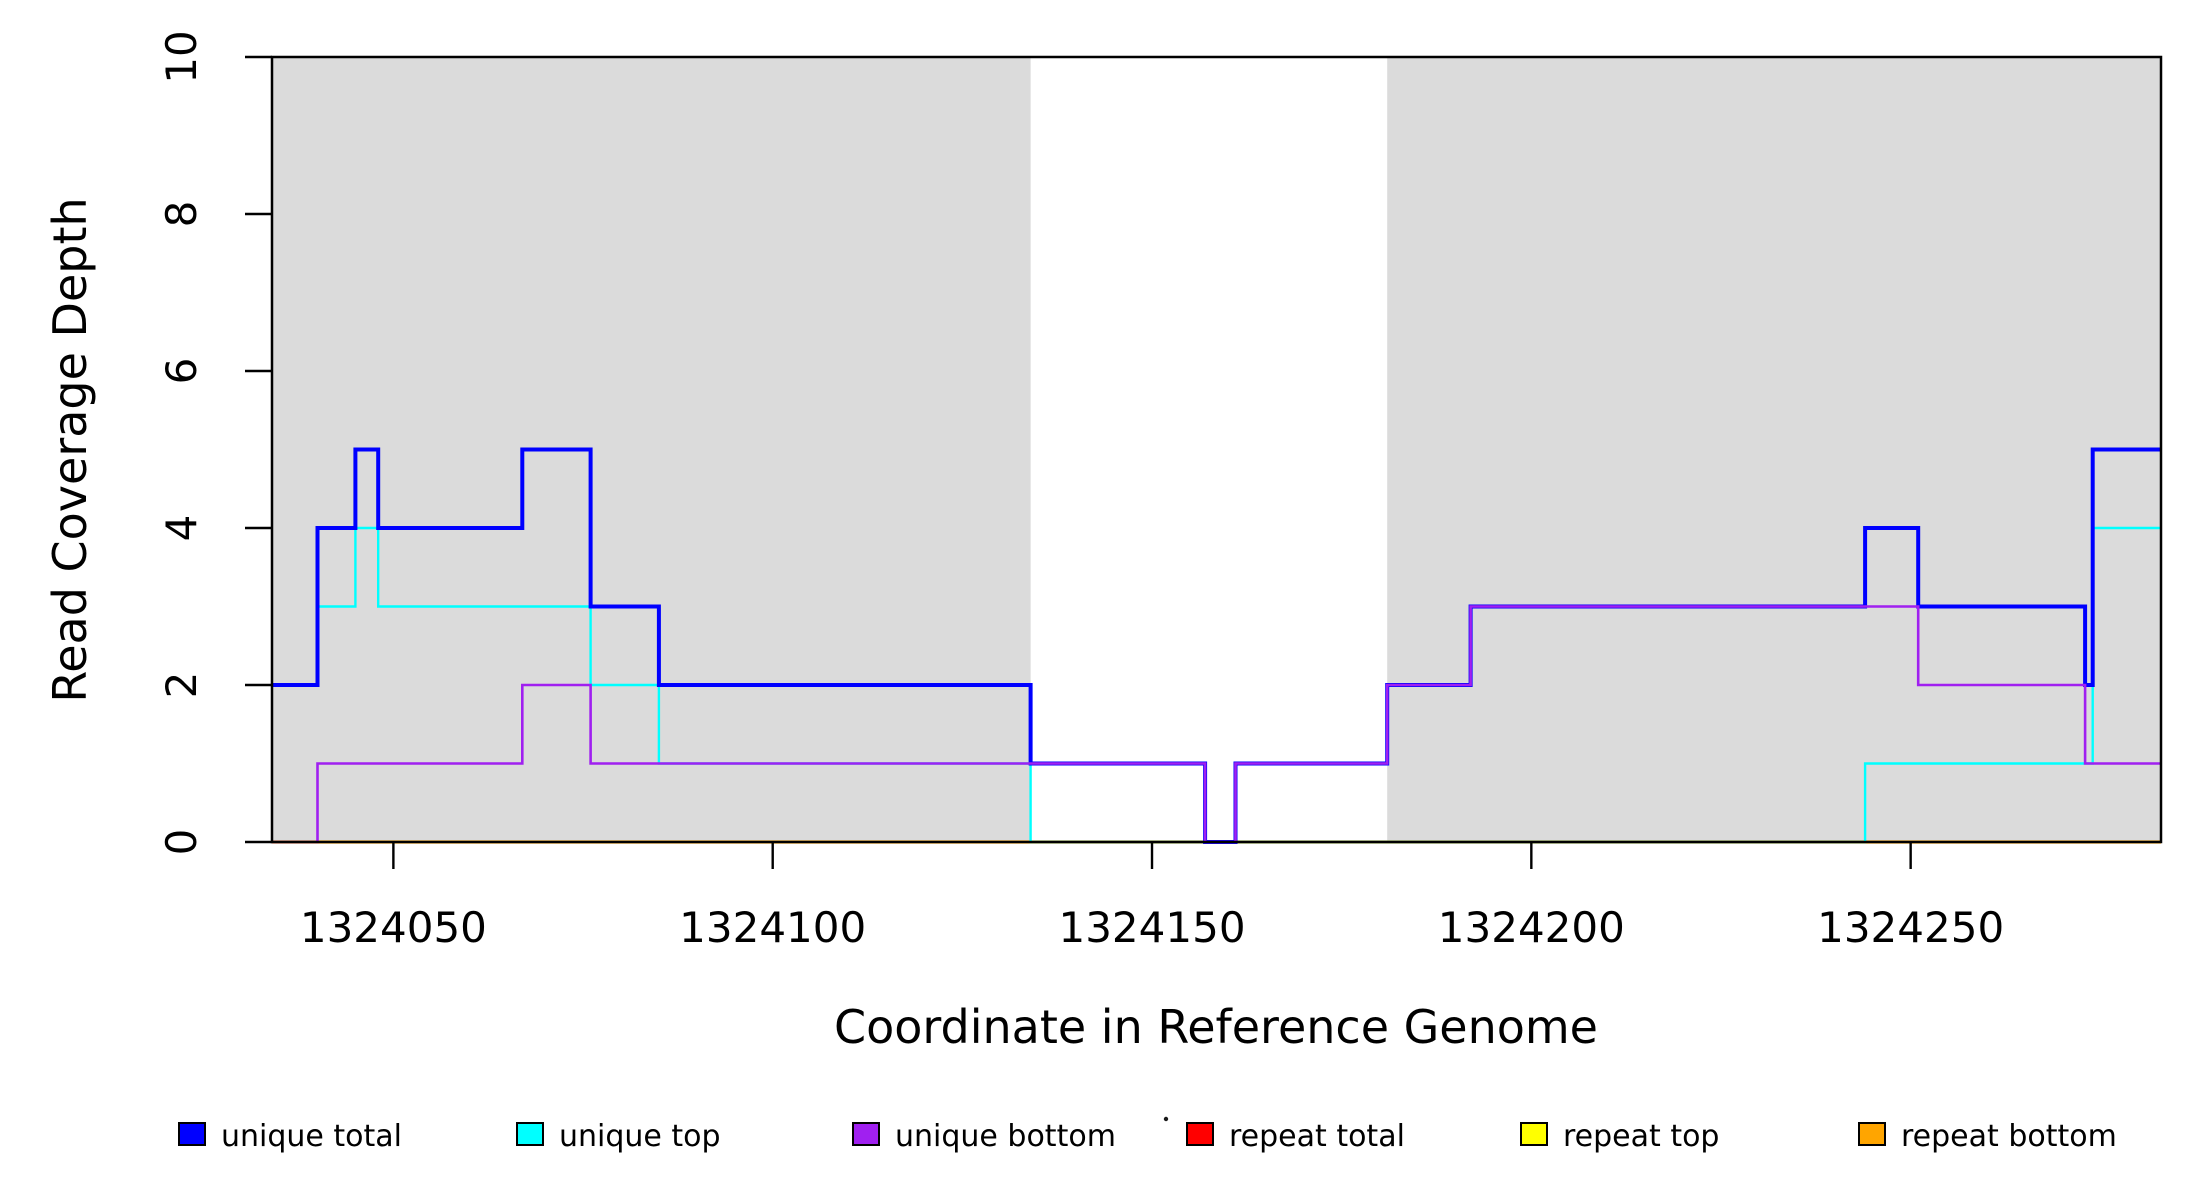 The height and width of the screenshot is (1200, 2200). Describe the element at coordinates (1216, 1027) in the screenshot. I see `x-axis-title: Coordinate in Reference Genome` at that location.